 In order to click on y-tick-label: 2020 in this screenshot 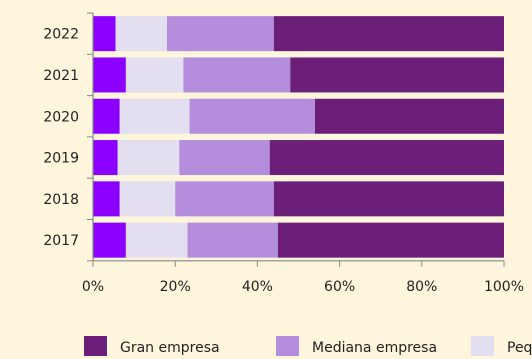, I will do `click(61, 117)`.